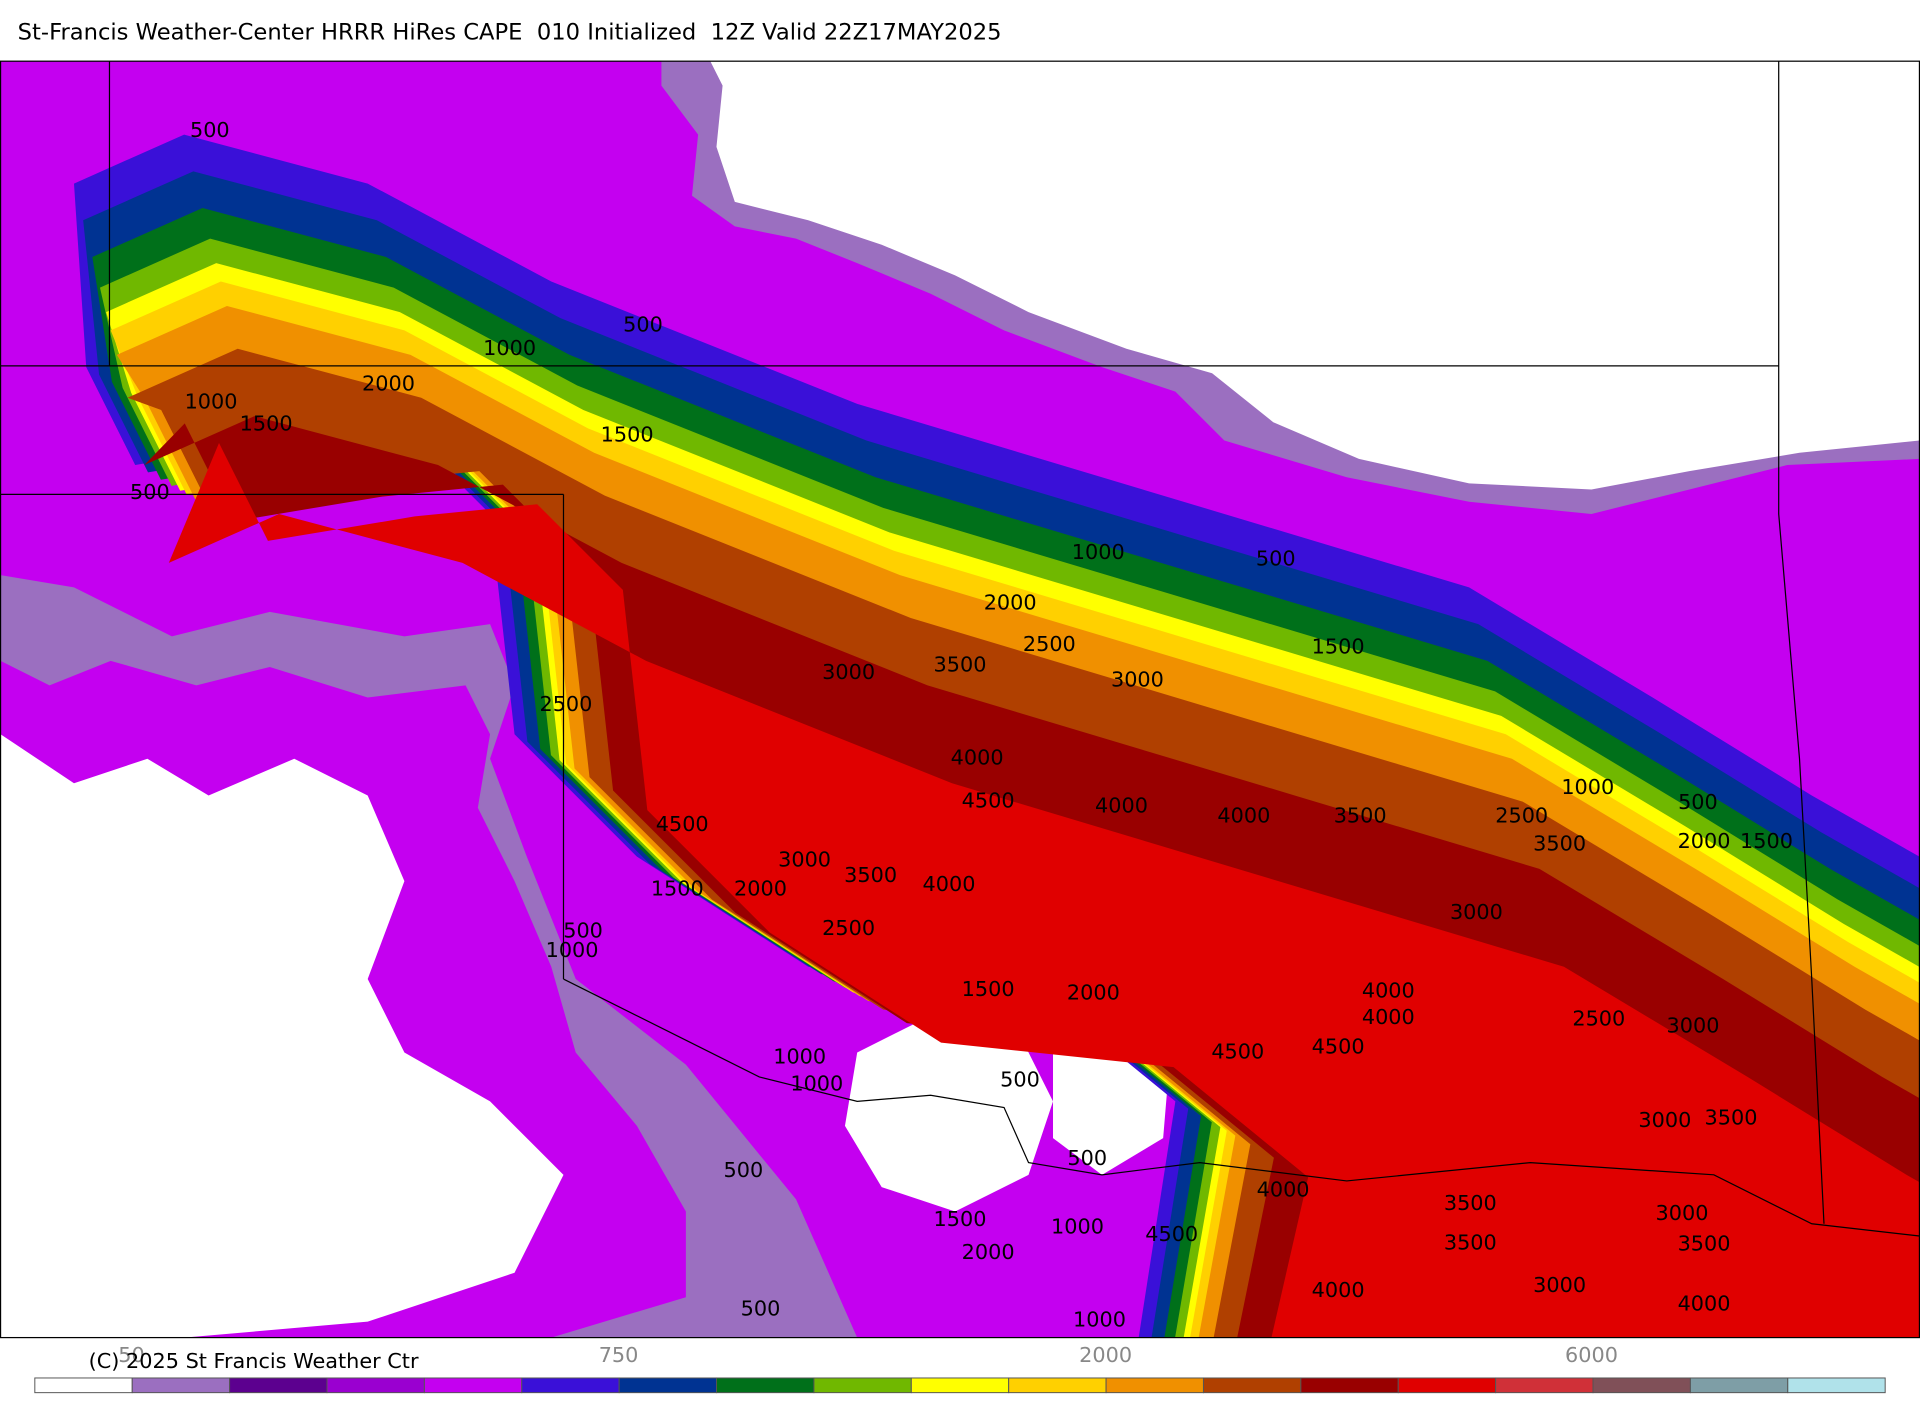 The width and height of the screenshot is (1920, 1404). I want to click on colorbar-label: 750, so click(619, 1355).